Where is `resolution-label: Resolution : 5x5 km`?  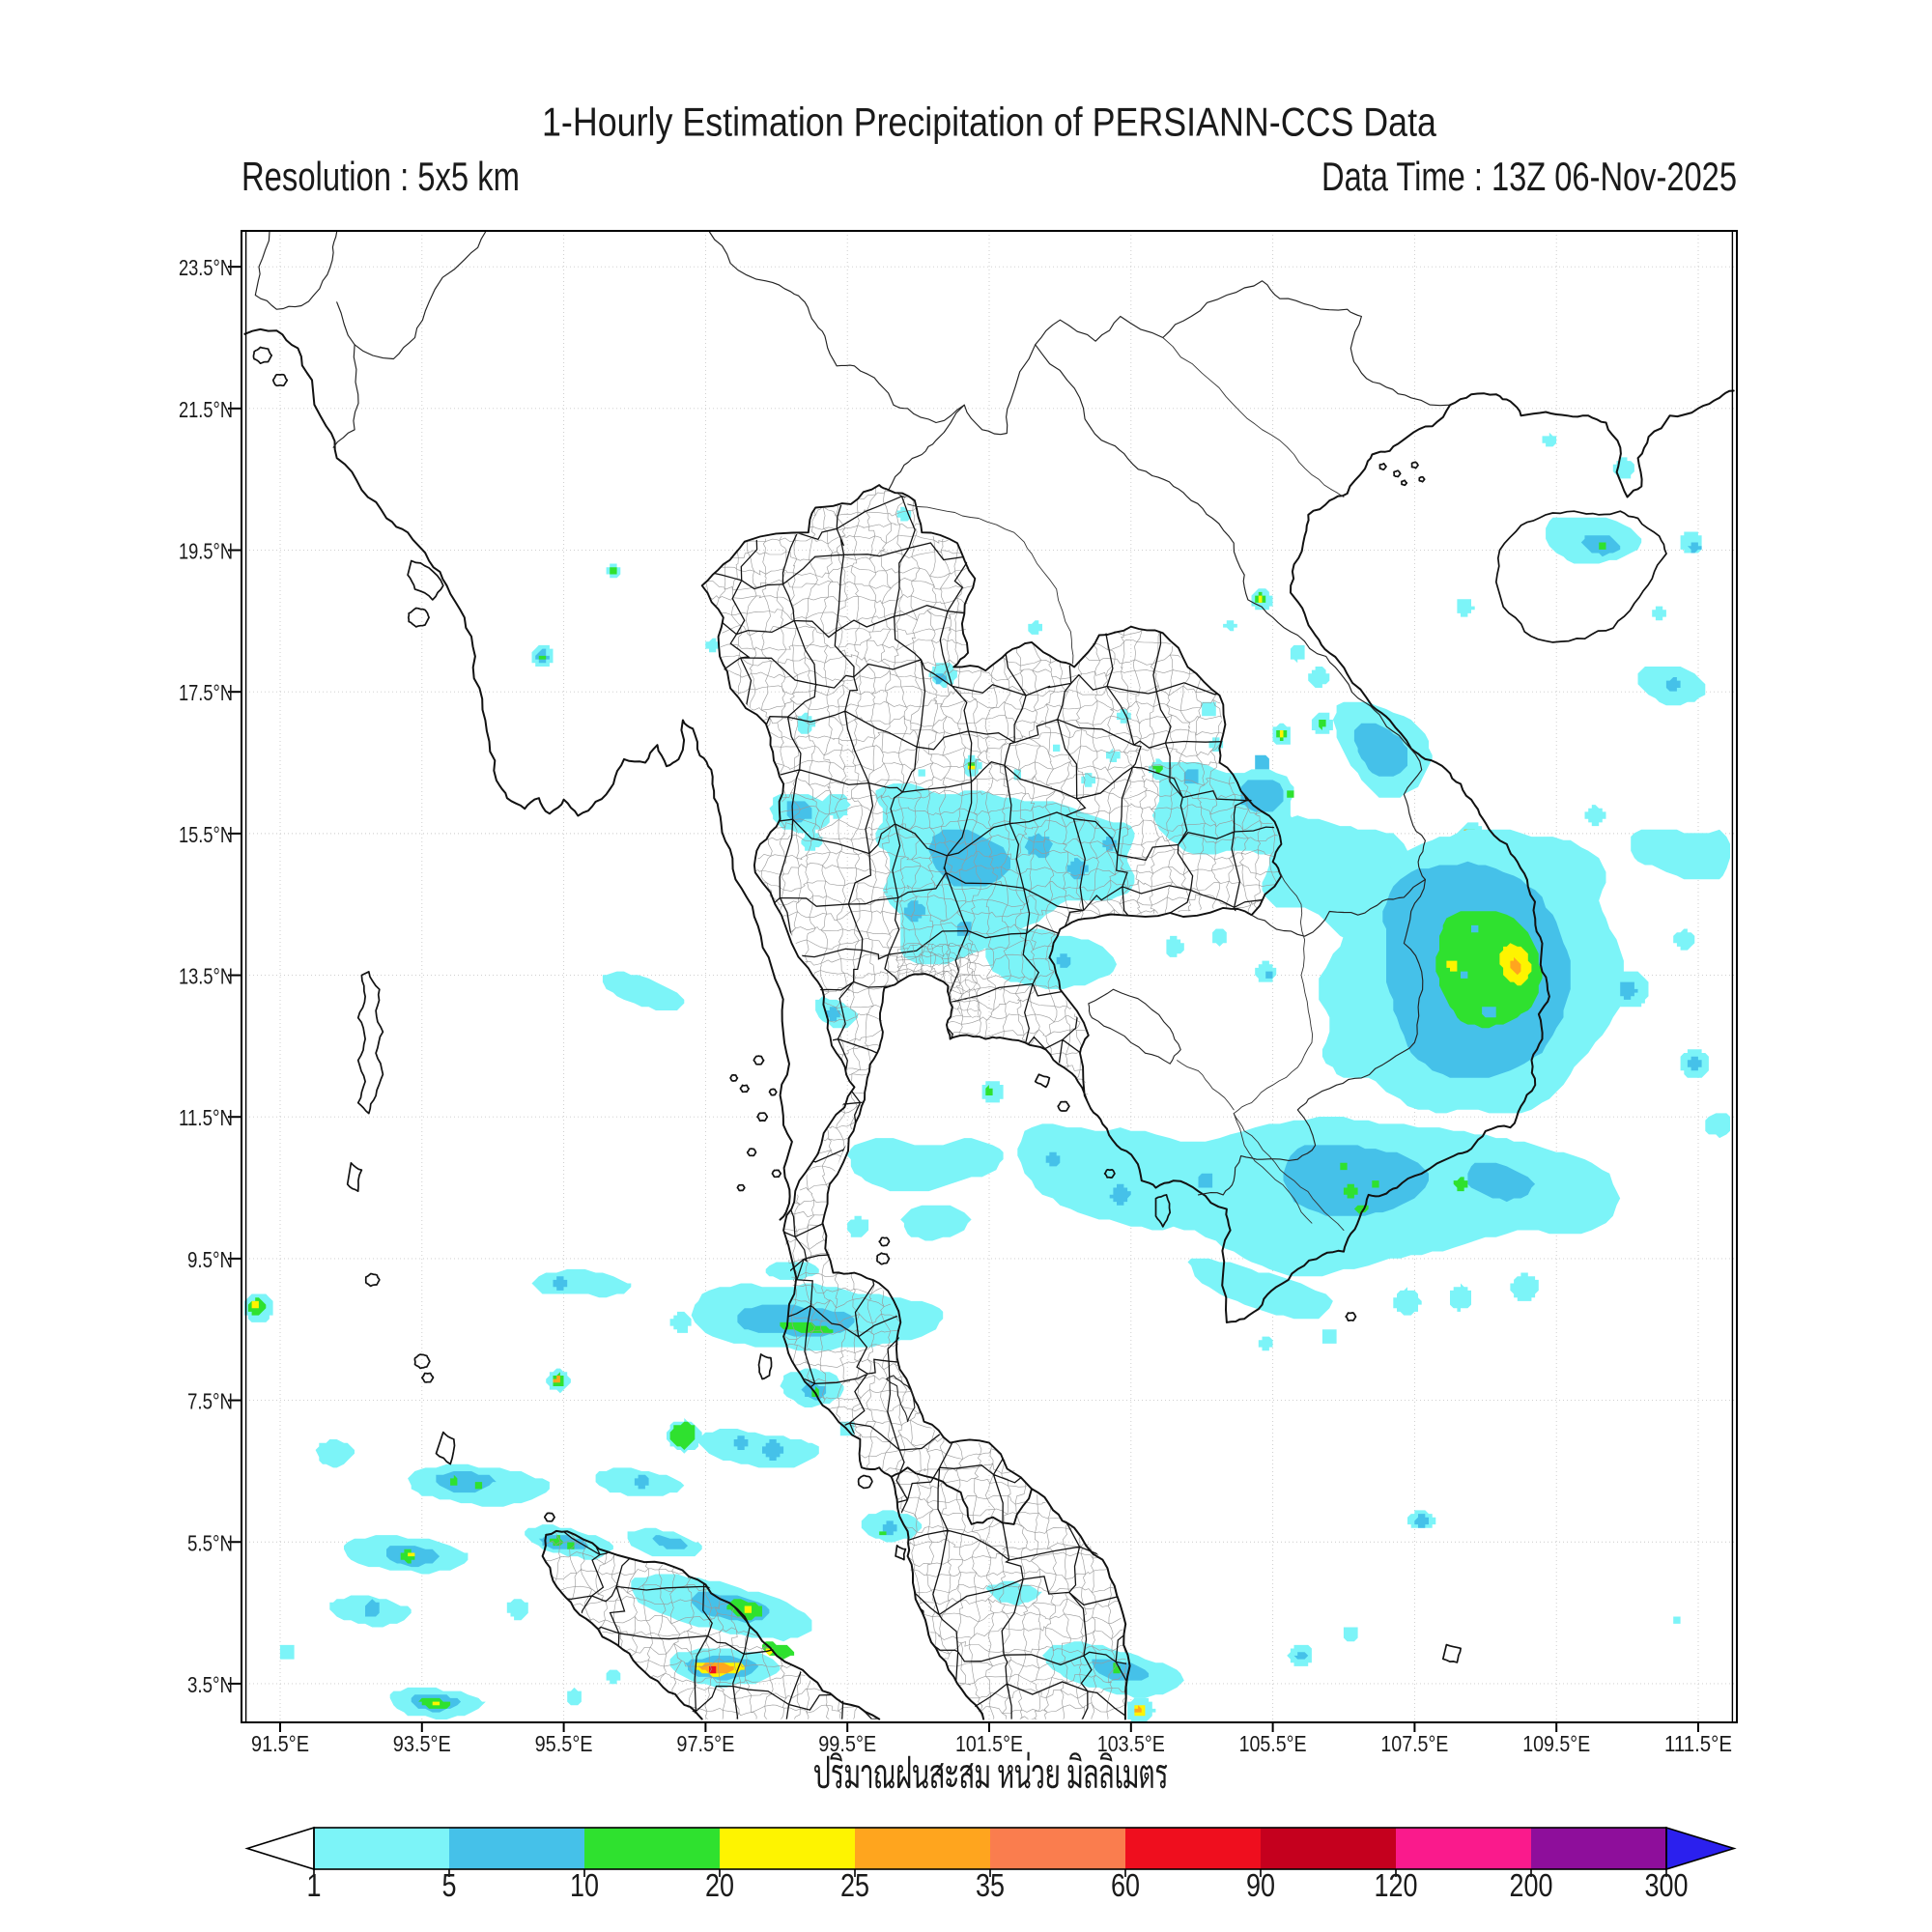 resolution-label: Resolution : 5x5 km is located at coordinates (381, 176).